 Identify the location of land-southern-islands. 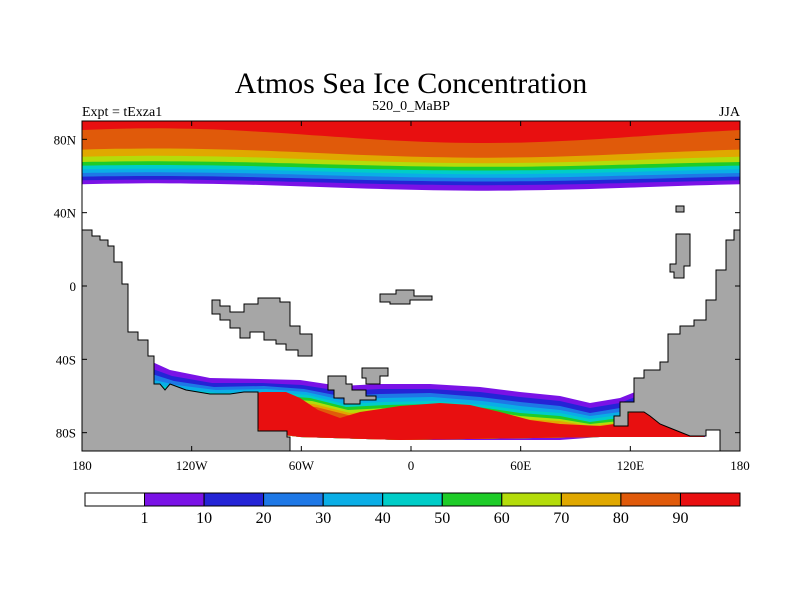
(358, 386).